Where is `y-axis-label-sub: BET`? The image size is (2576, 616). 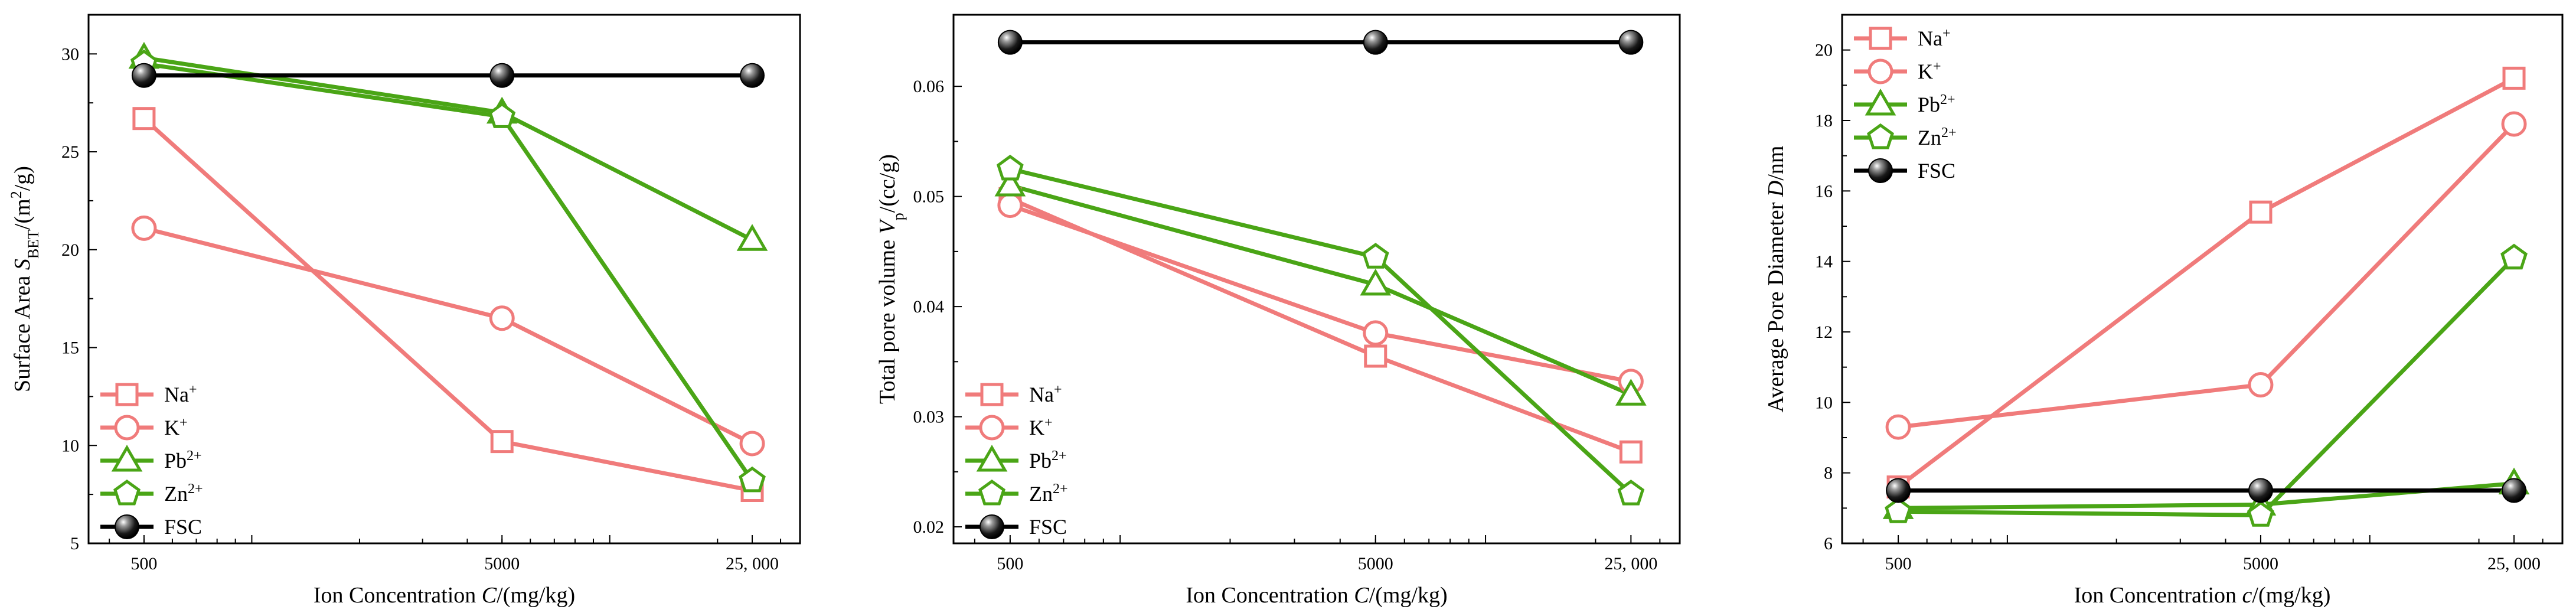
y-axis-label-sub: BET is located at coordinates (33, 244).